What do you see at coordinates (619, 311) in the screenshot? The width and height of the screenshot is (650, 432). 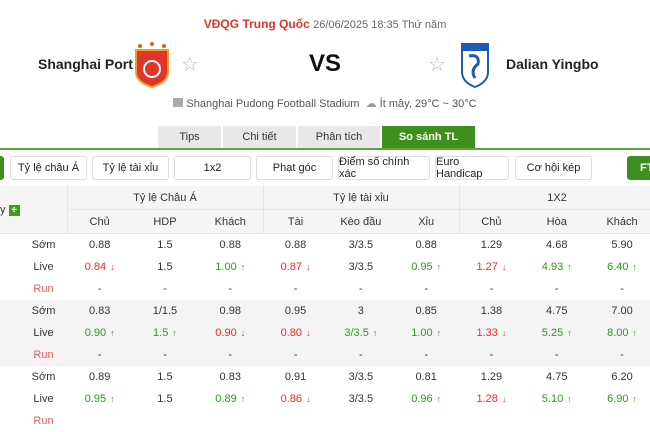 I see `odds-cell: 7.00` at bounding box center [619, 311].